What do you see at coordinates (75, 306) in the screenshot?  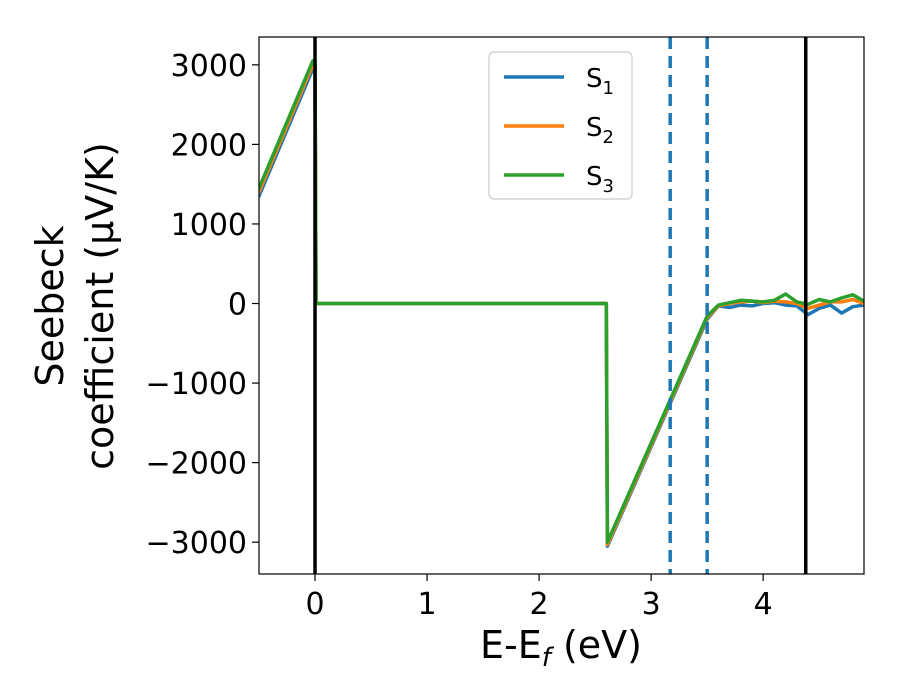 I see `y-axis-label: Seebeck coefficient (μV/K)` at bounding box center [75, 306].